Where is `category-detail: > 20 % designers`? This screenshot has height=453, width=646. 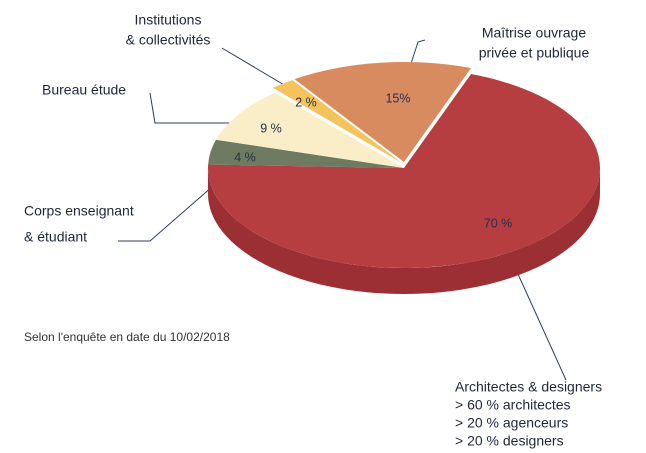 category-detail: > 20 % designers is located at coordinates (509, 441).